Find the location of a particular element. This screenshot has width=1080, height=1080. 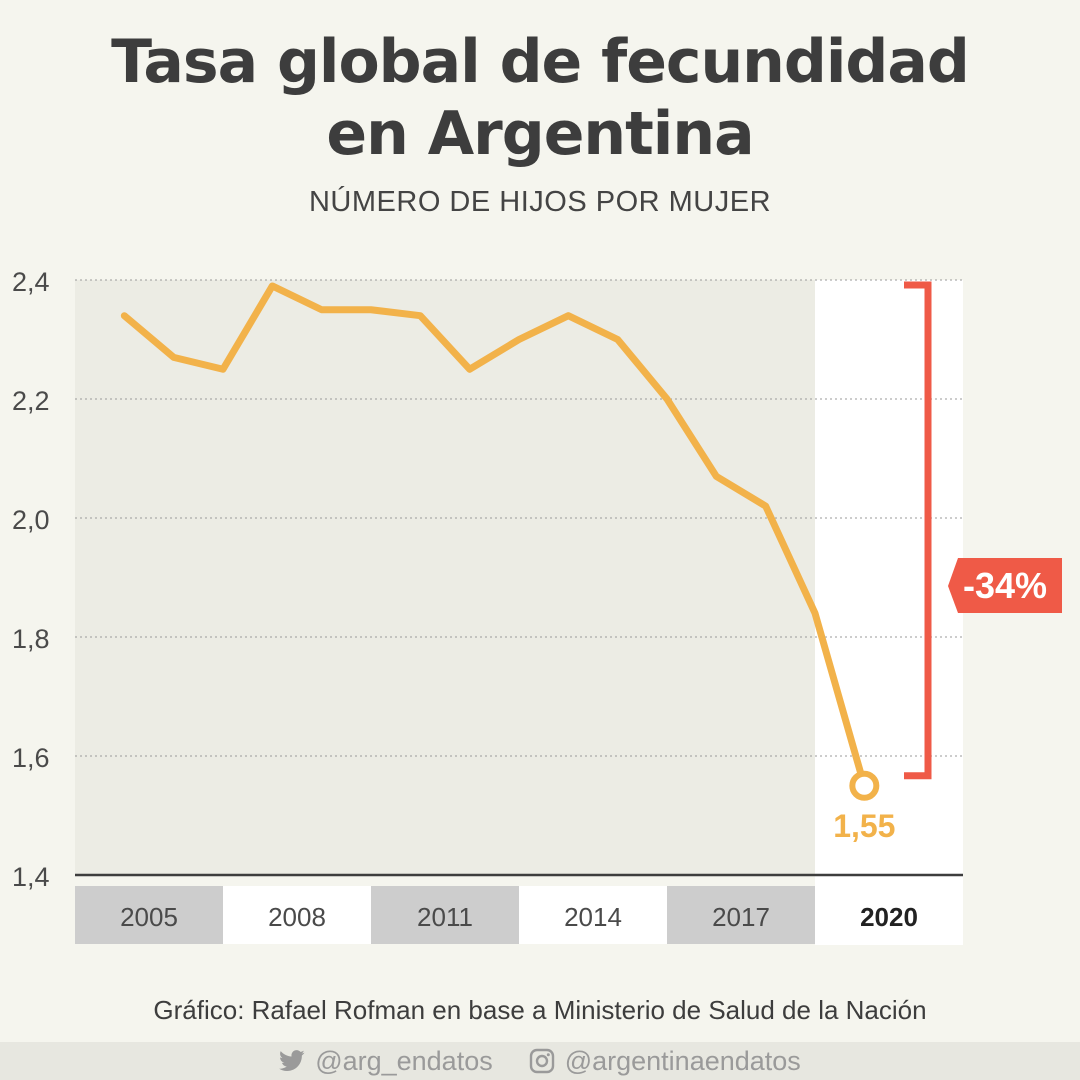

change-bracket is located at coordinates (918, 530).